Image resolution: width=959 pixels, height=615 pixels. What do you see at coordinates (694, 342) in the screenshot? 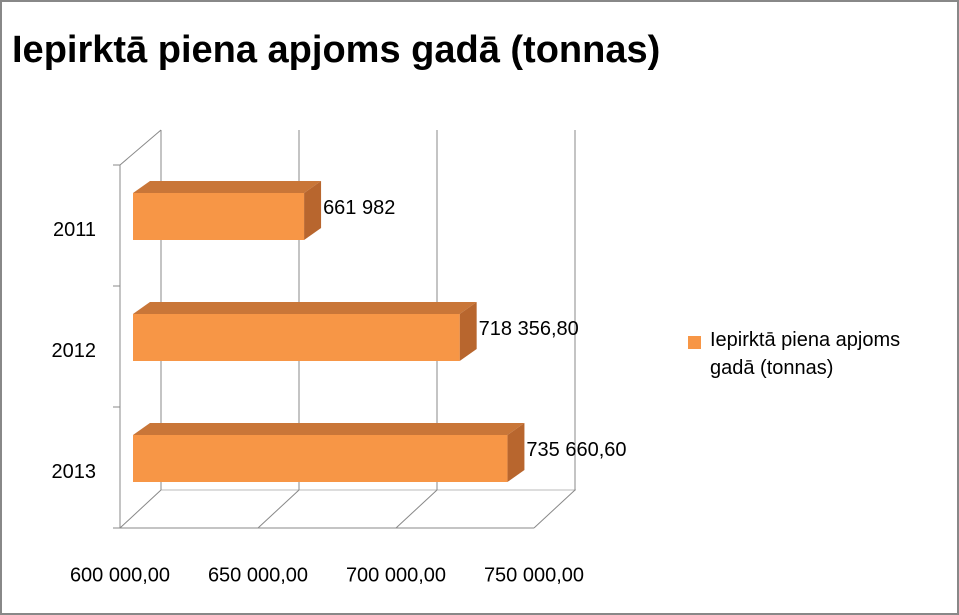
I see `legend-swatch` at bounding box center [694, 342].